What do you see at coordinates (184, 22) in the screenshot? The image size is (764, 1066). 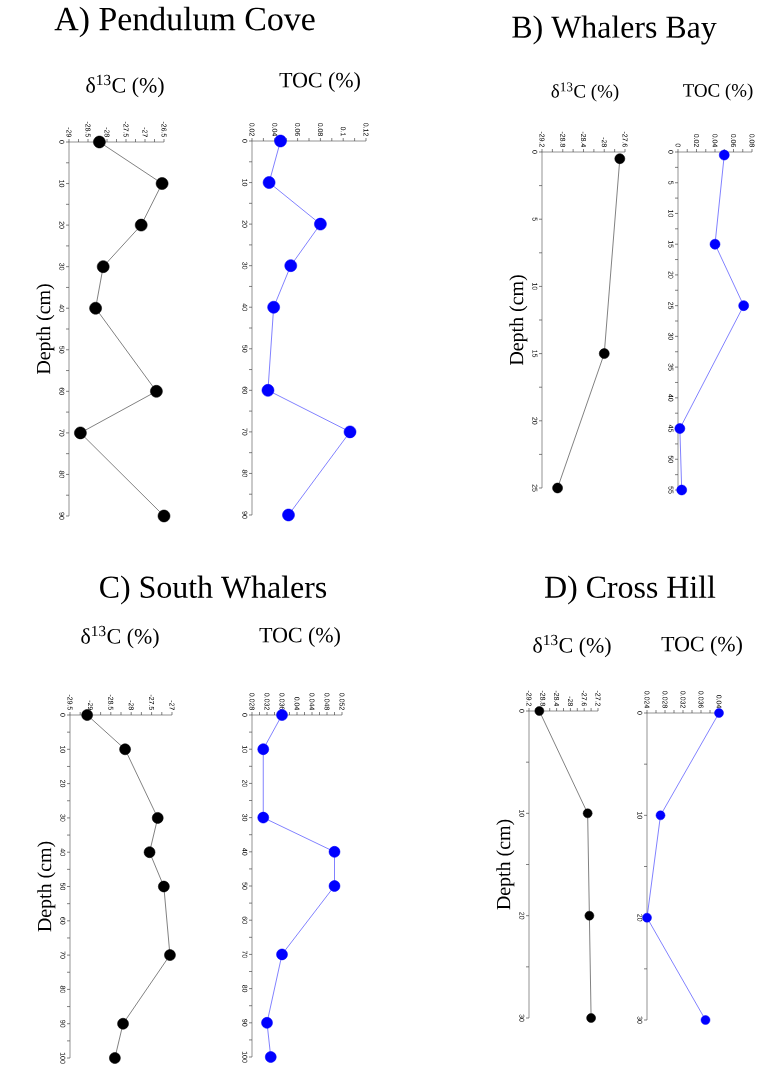 I see `chart-title: A) Pendulum Cove` at bounding box center [184, 22].